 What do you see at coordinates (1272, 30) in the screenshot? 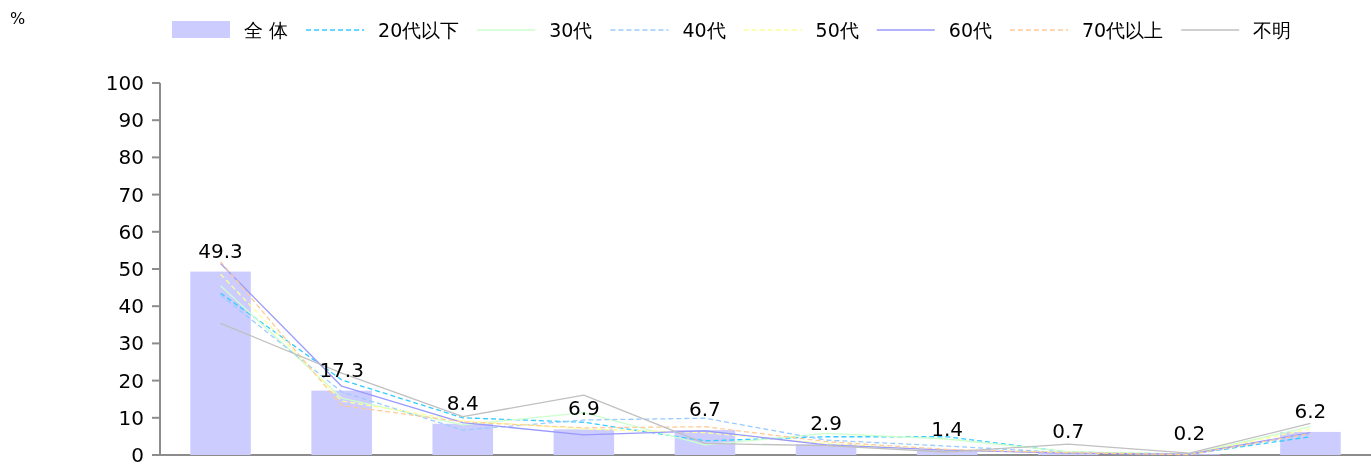
I see `legend-label: 不明` at bounding box center [1272, 30].